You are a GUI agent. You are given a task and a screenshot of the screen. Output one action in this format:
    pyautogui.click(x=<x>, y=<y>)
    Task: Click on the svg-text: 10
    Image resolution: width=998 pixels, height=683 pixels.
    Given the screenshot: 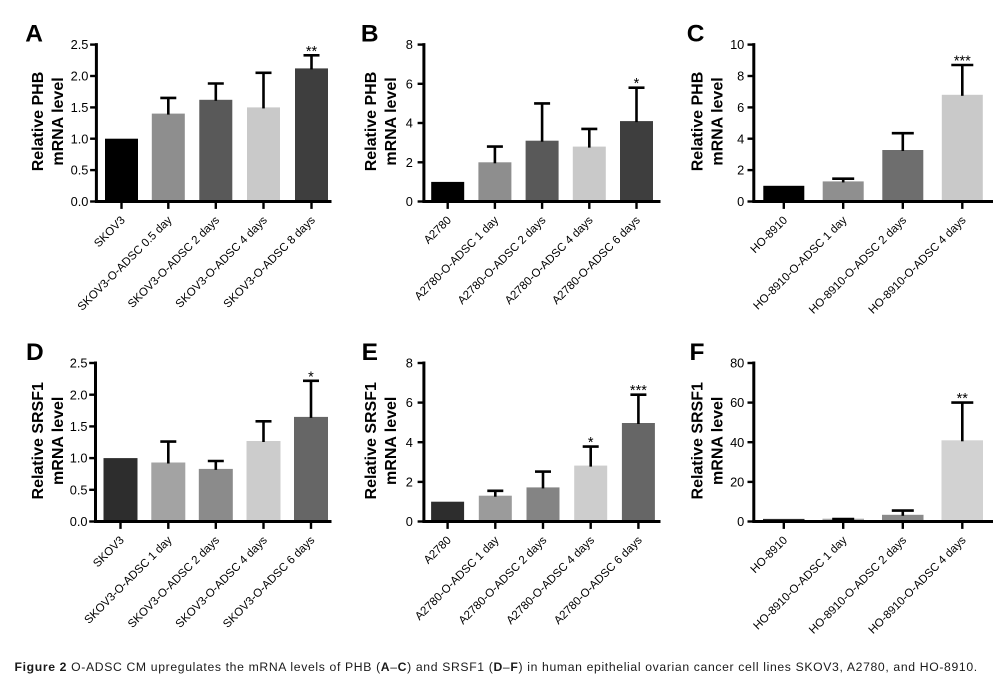 What is the action you would take?
    pyautogui.click(x=737, y=44)
    